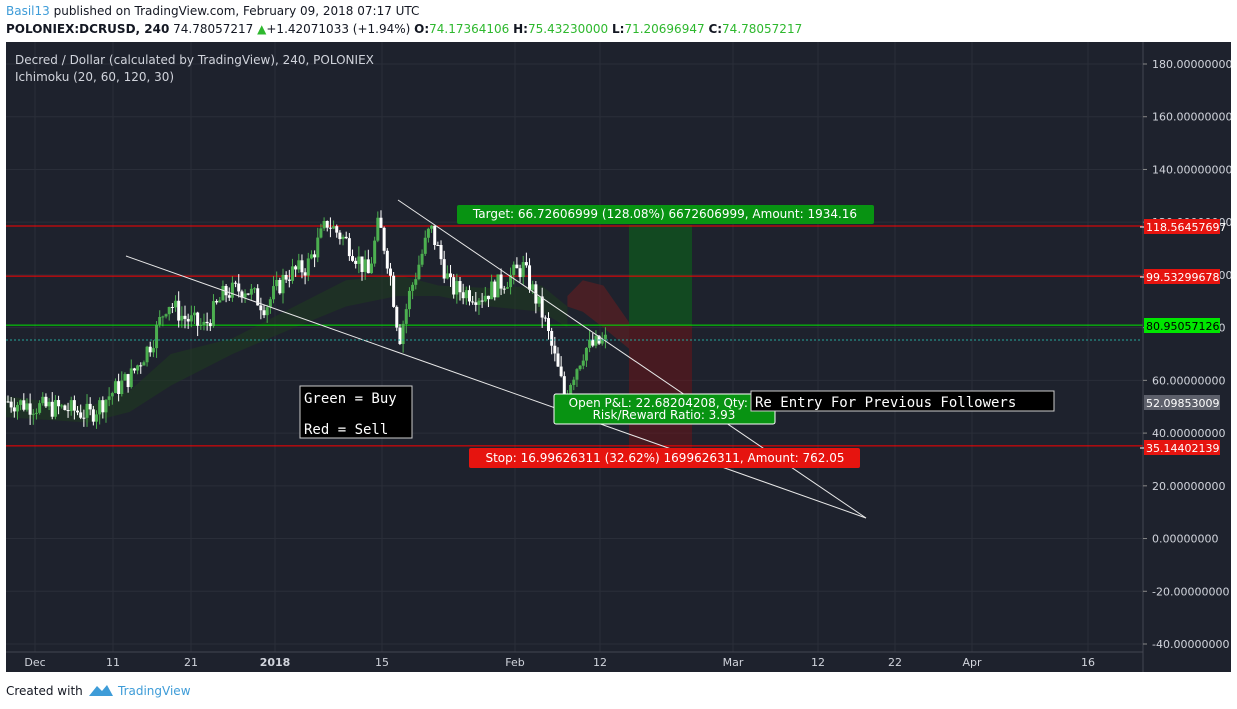  Describe the element at coordinates (318, 348) in the screenshot. I see `ichimoku-cloud` at that location.